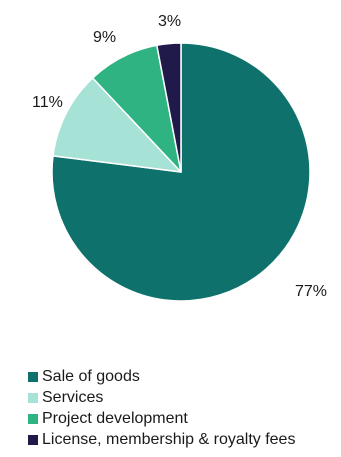 The height and width of the screenshot is (457, 341). What do you see at coordinates (169, 21) in the screenshot?
I see `pie-data-label: 3%` at bounding box center [169, 21].